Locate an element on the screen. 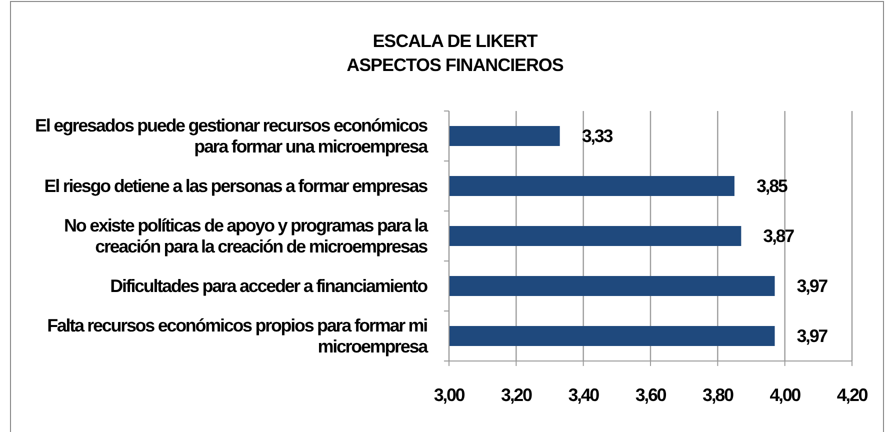 This screenshot has width=888, height=432. data-label: 3,85 is located at coordinates (772, 186).